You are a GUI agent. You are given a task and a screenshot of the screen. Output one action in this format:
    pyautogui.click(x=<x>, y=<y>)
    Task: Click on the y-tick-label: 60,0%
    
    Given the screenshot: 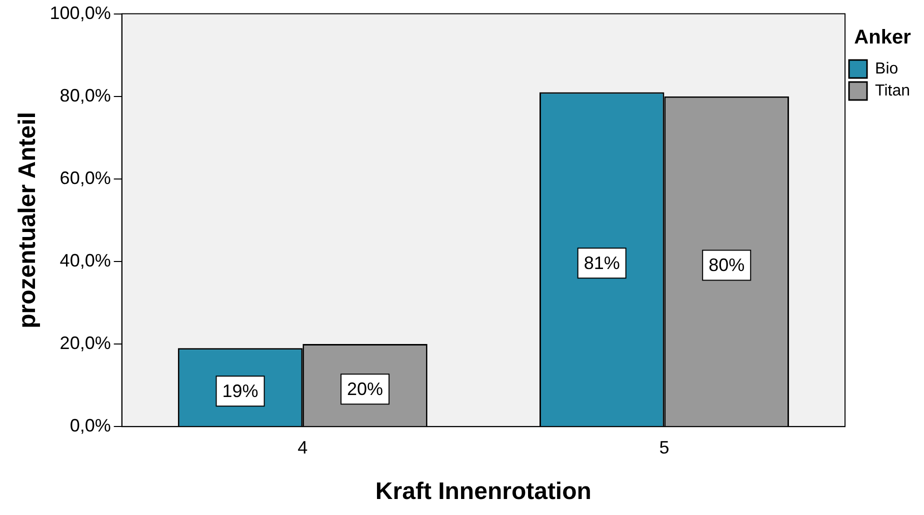 What is the action you would take?
    pyautogui.click(x=85, y=178)
    